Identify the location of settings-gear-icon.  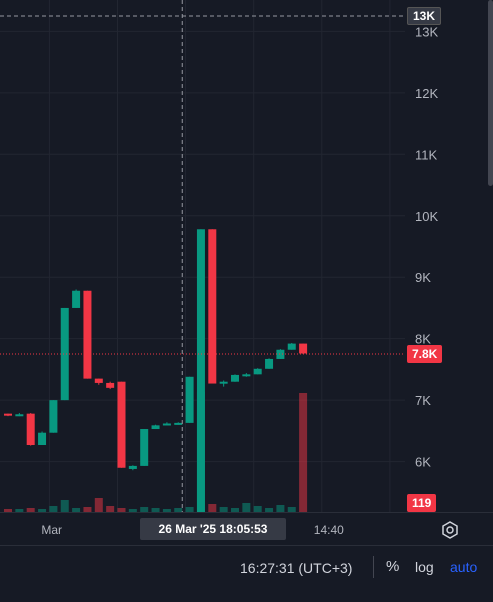
(450, 530).